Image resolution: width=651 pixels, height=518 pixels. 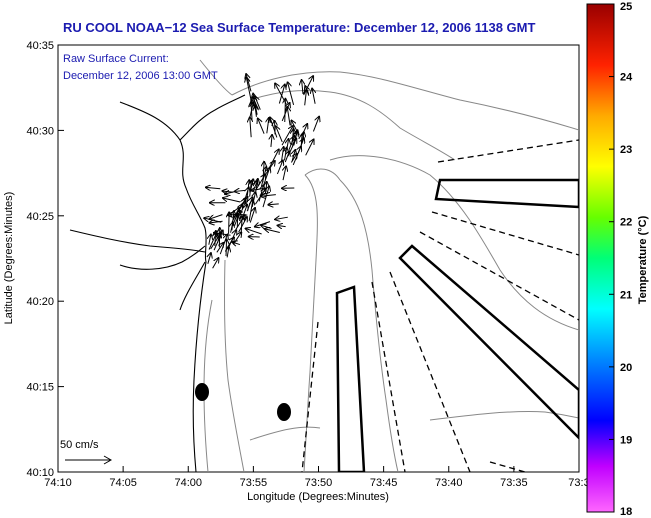 I want to click on sector-outline-east, so click(x=488, y=342).